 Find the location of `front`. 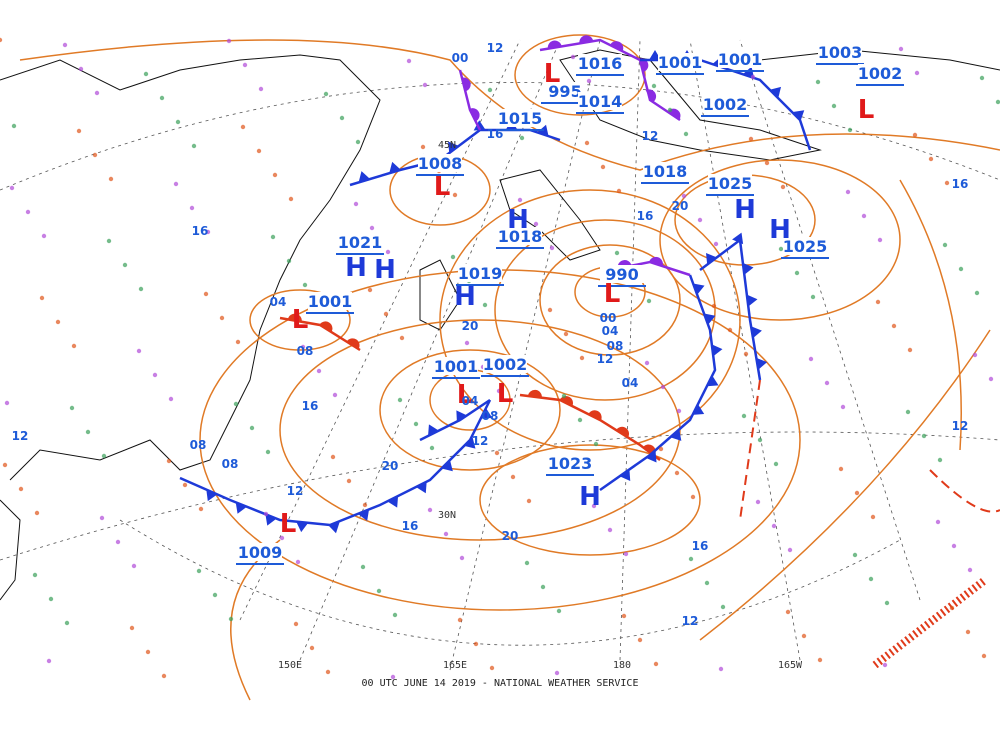

front is located at coordinates (658, 383).